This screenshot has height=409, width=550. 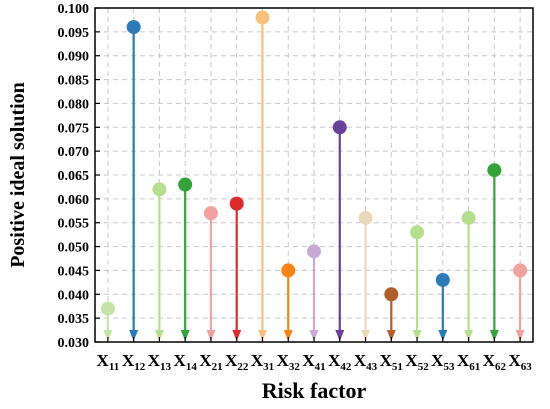 I want to click on stem-X14, so click(x=185, y=259).